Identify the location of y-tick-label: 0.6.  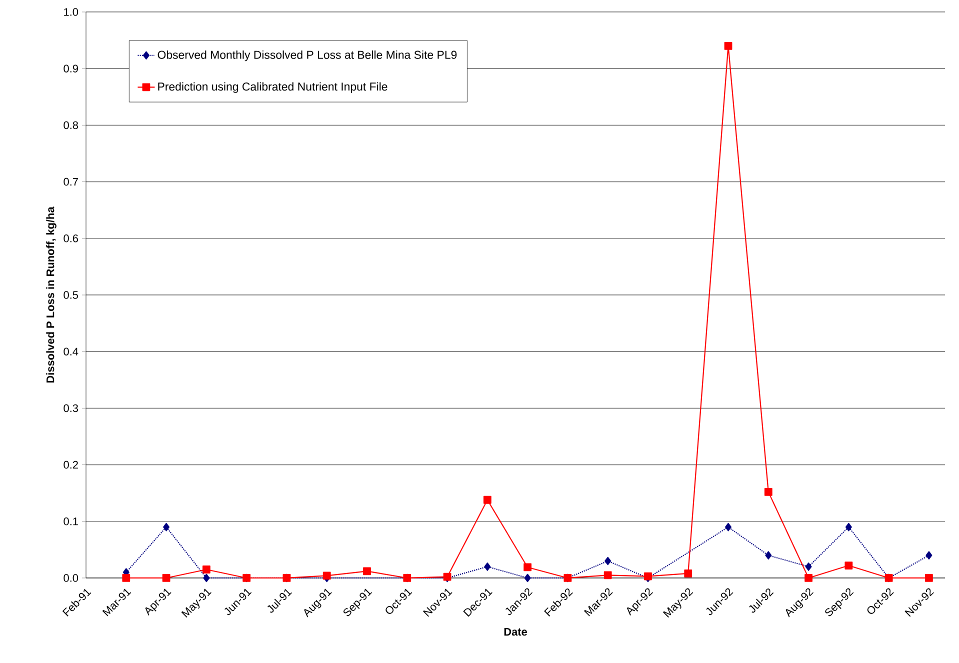
(71, 238).